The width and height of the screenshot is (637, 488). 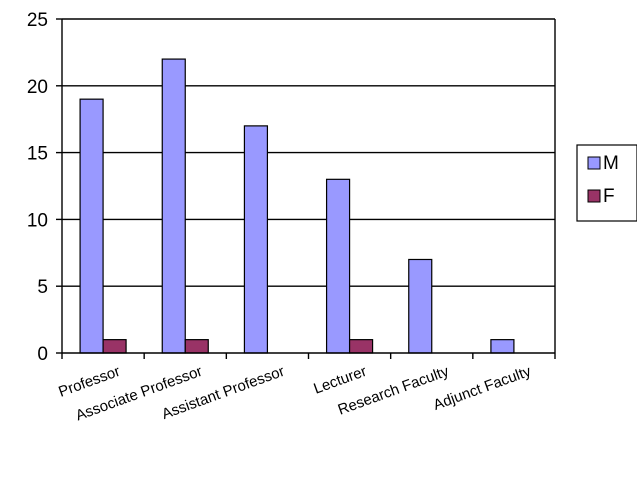 I want to click on legend-box, so click(x=606, y=183).